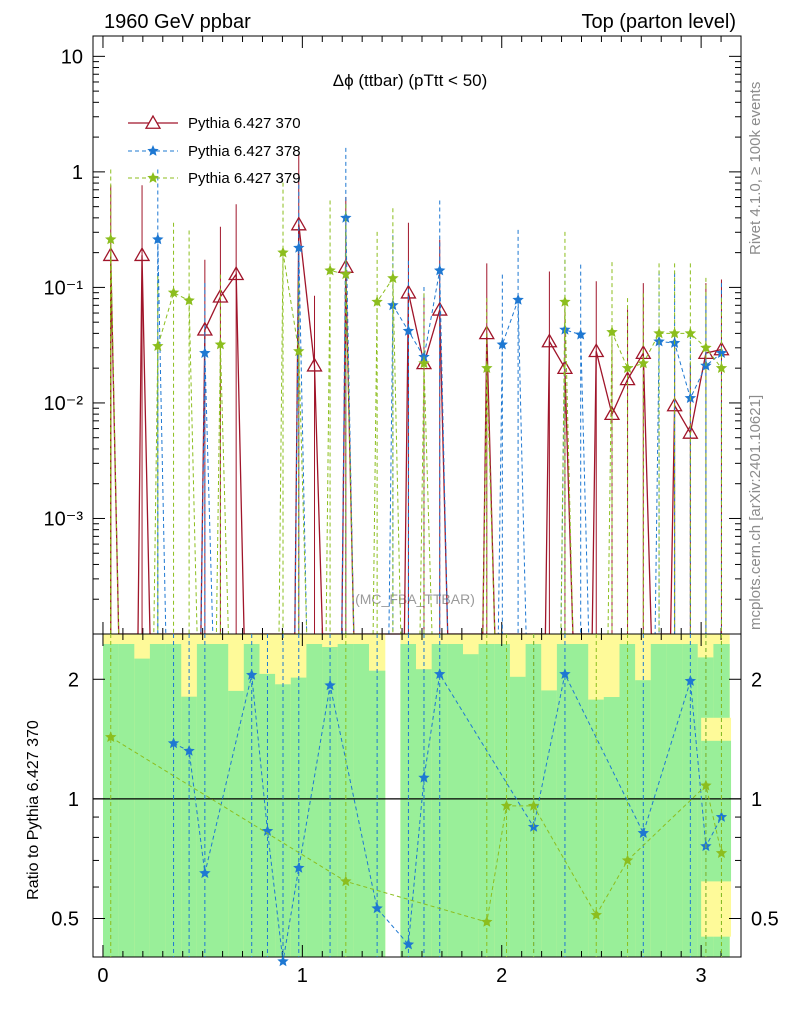 The image size is (786, 1024). I want to click on y-tick-label: 10⁻³, so click(64, 519).